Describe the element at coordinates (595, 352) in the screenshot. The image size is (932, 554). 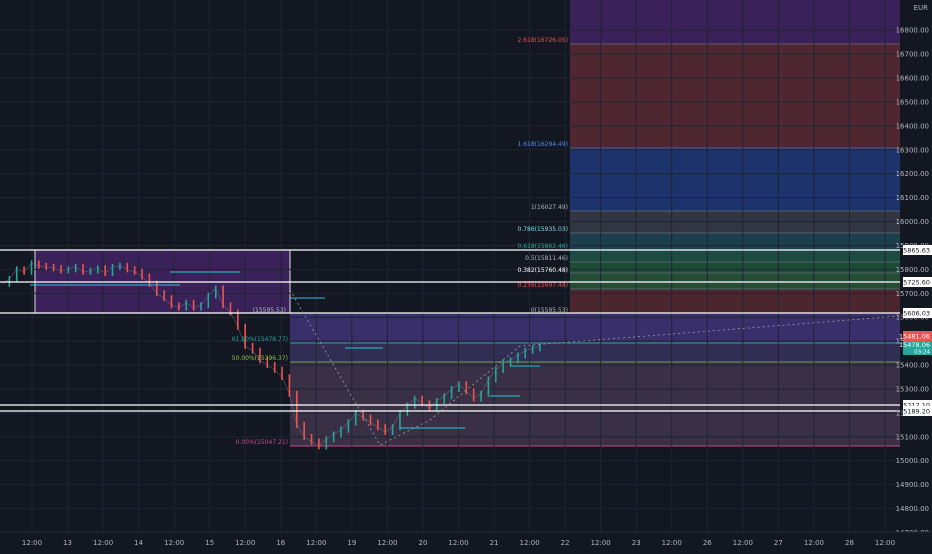
I see `fib-ret-zone-mid` at that location.